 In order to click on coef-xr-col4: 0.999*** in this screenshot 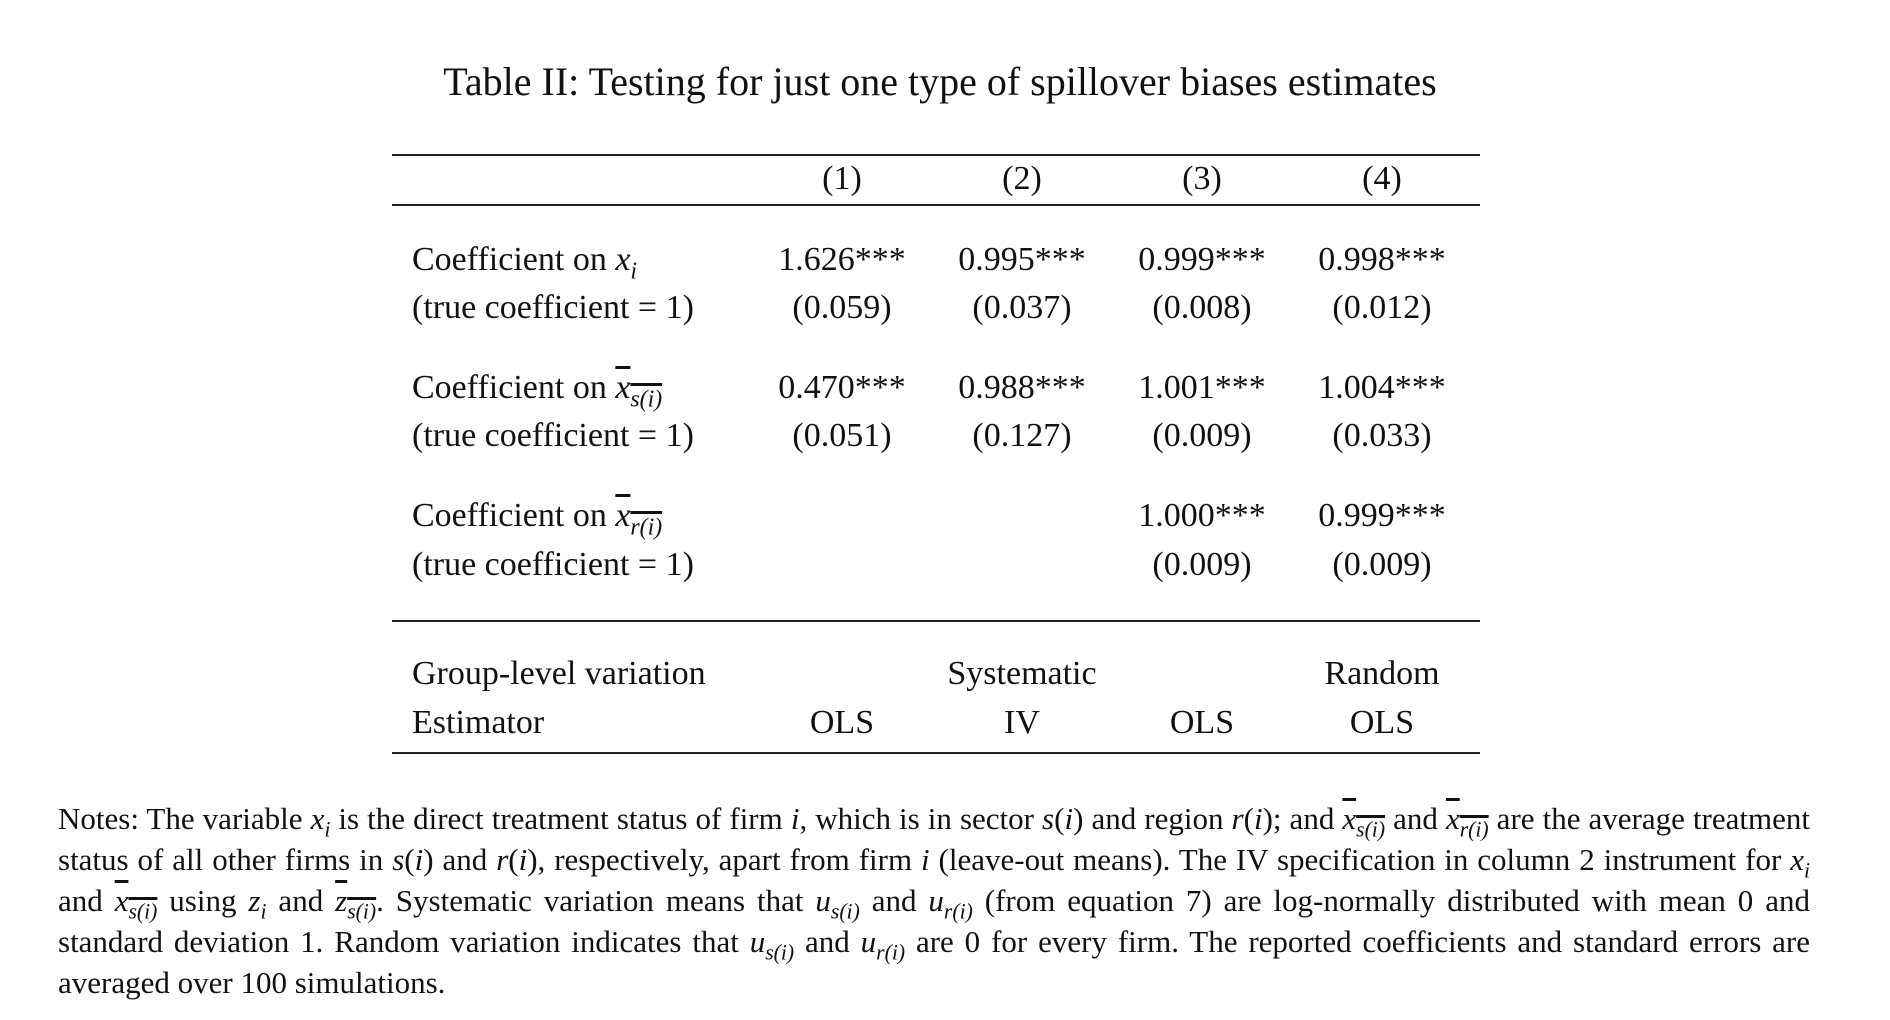, I will do `click(1382, 515)`.